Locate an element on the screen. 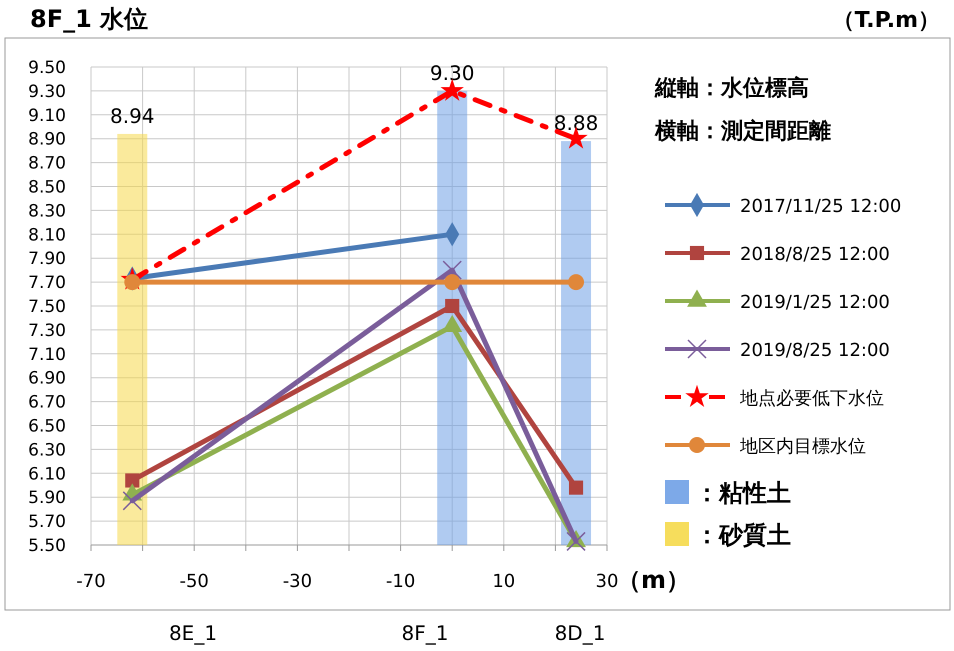 This screenshot has height=651, width=954. legend-label: ：粘性土 is located at coordinates (743, 493).